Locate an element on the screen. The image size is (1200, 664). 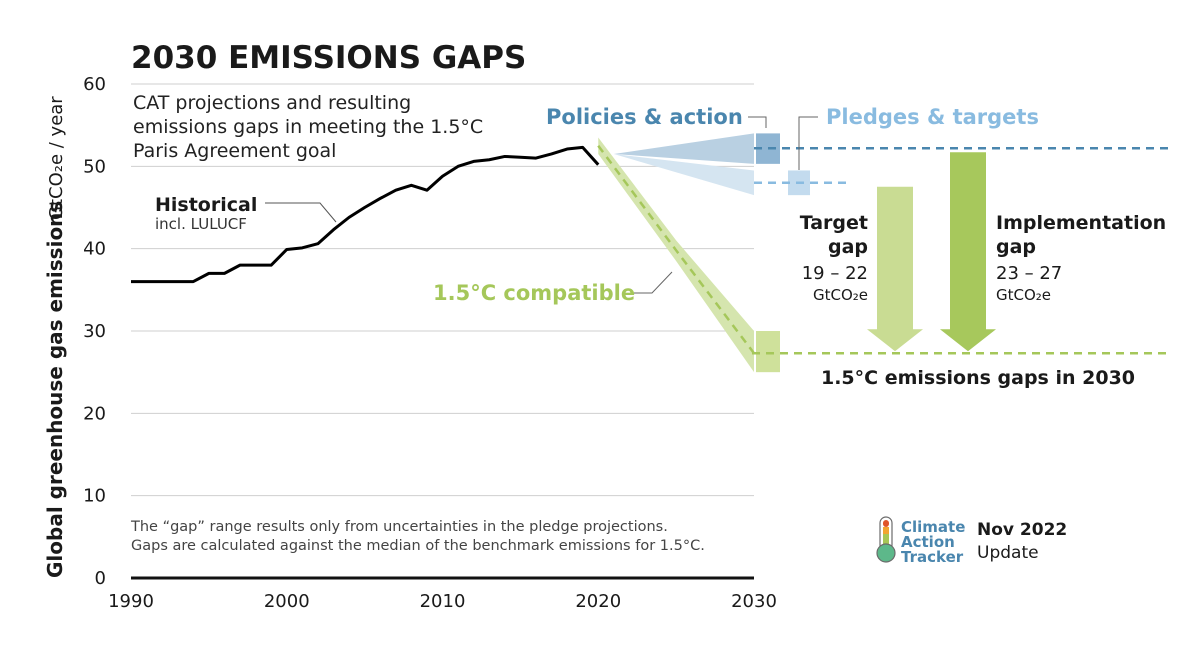
logo-line-3: Tracker is located at coordinates (932, 557).